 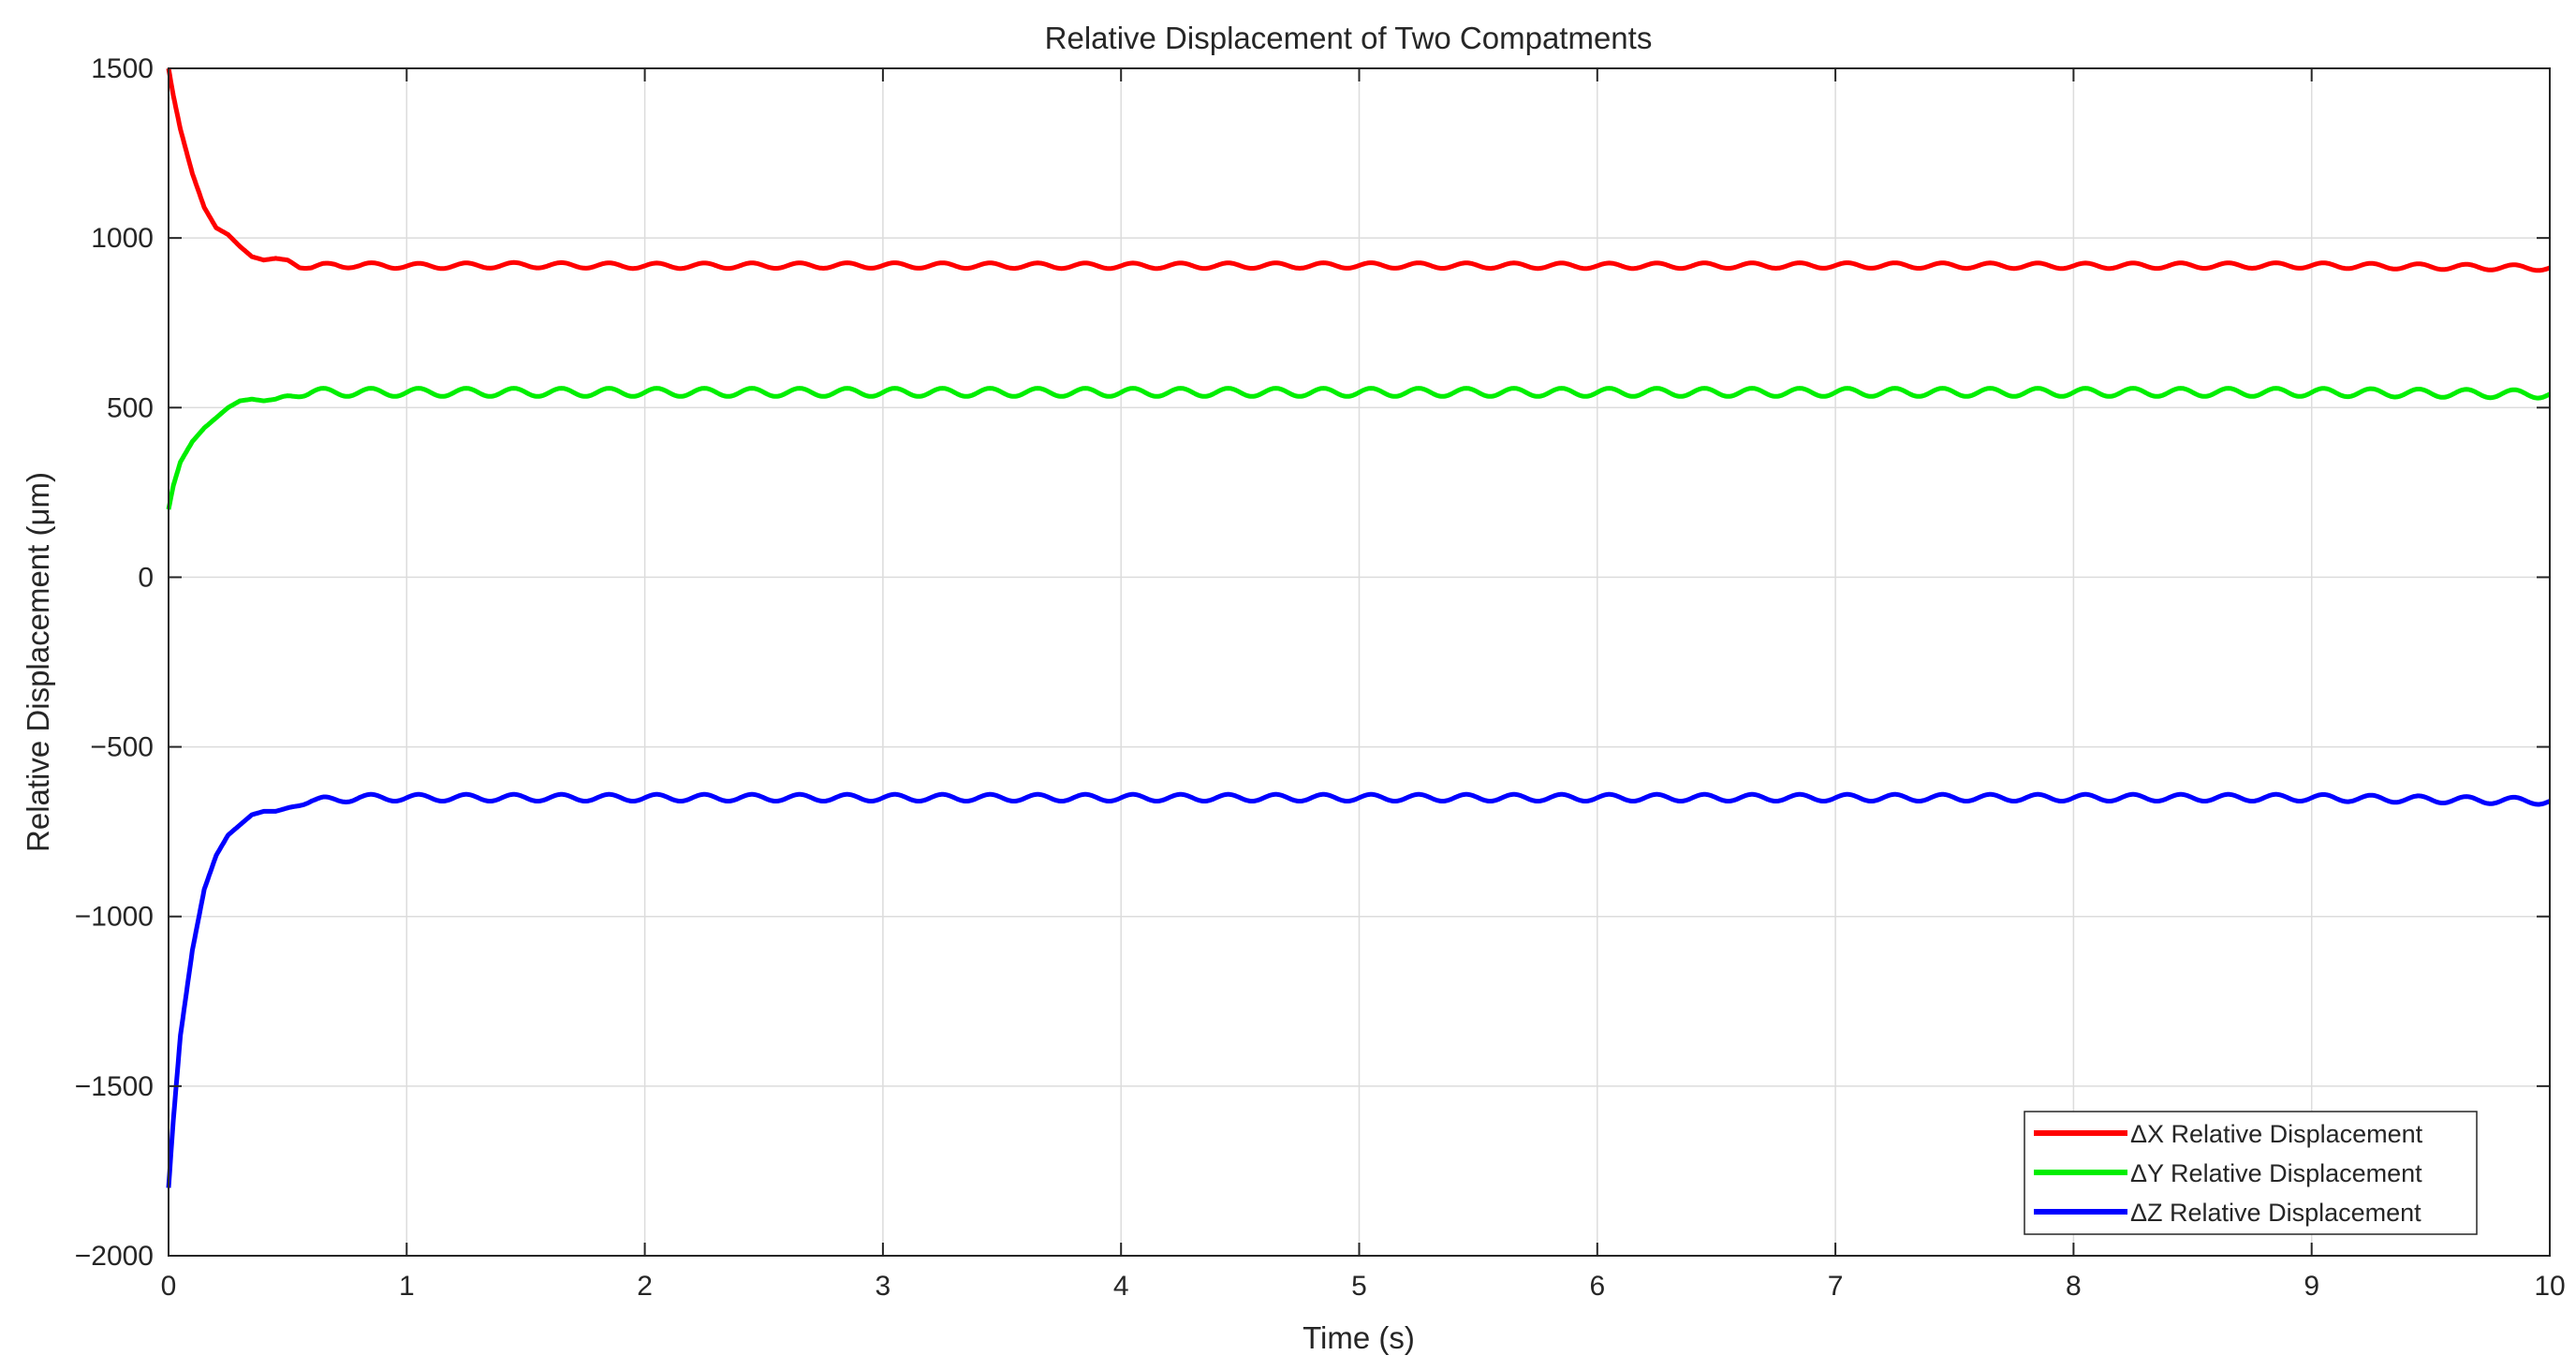 I want to click on x-tick-label: 9, so click(x=2311, y=1286).